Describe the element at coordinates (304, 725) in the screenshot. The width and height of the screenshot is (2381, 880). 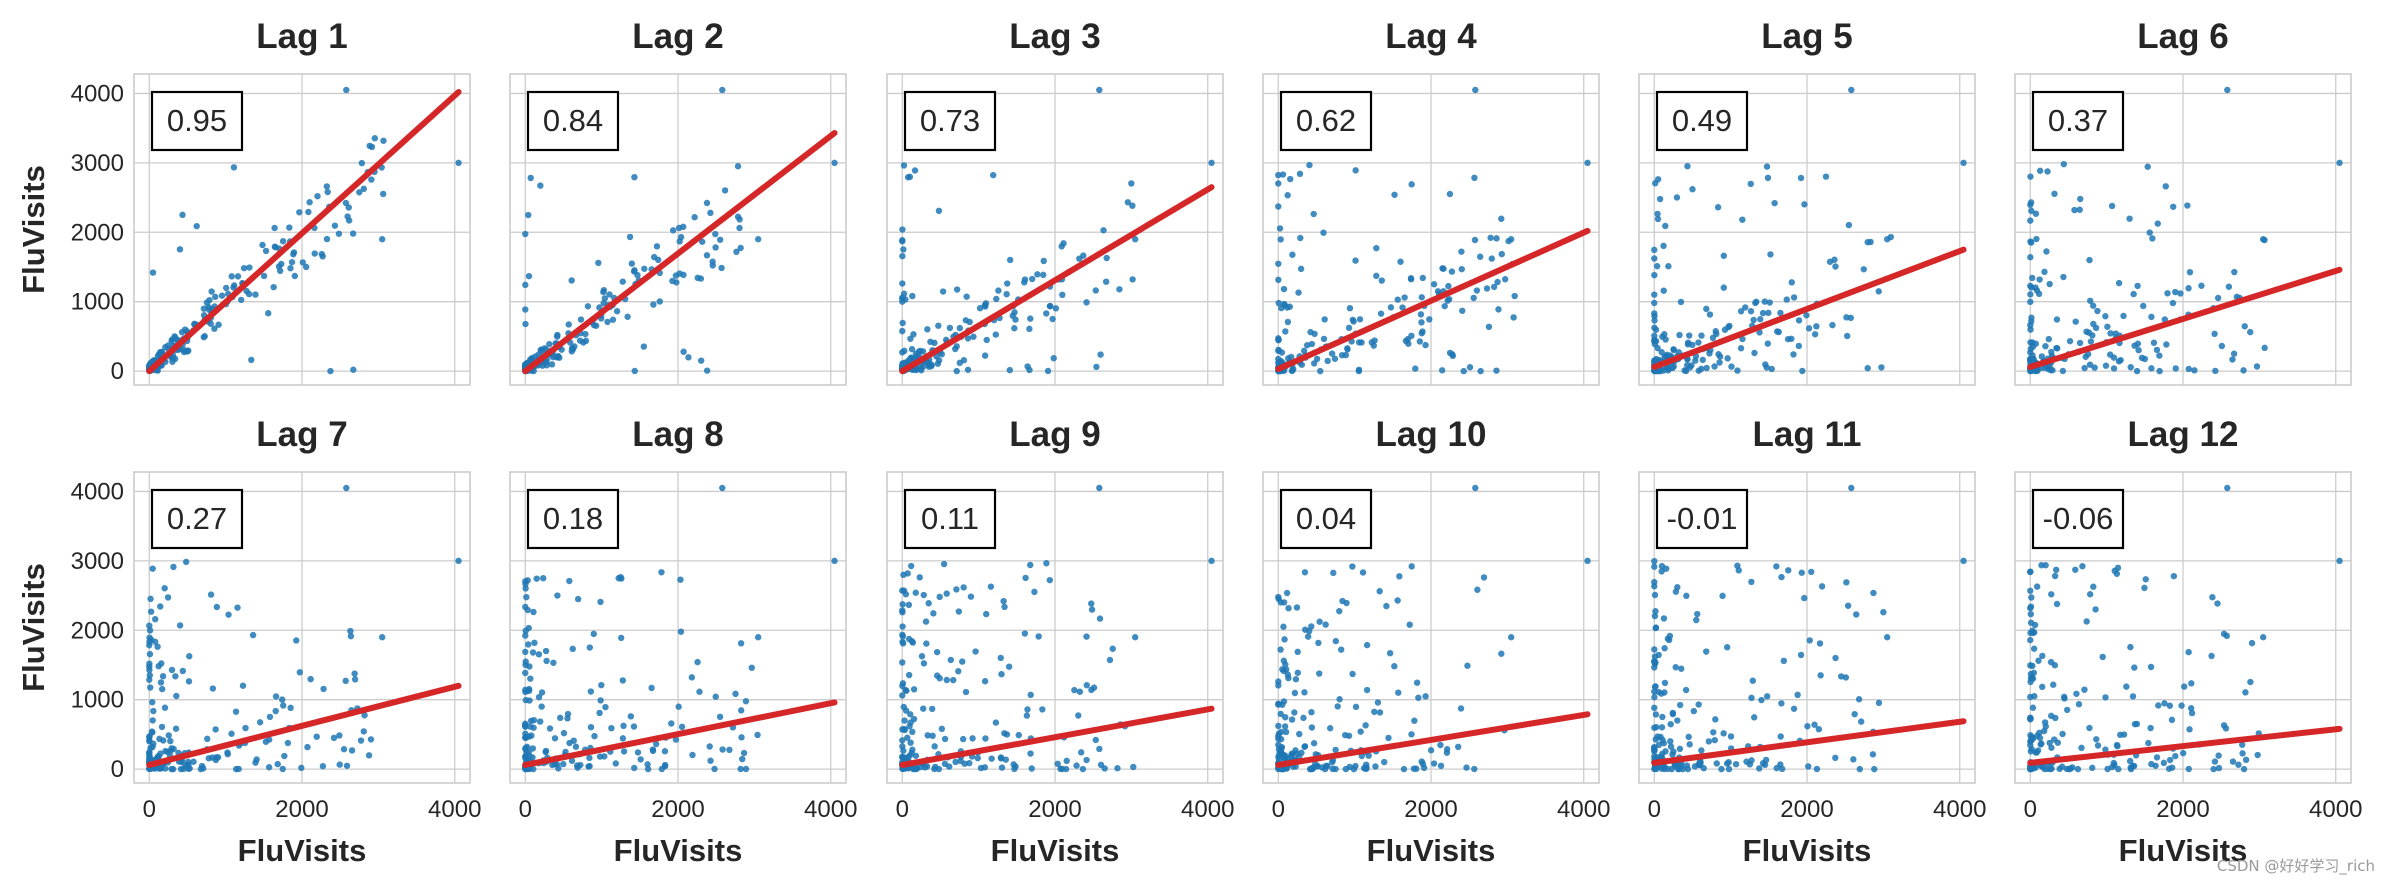
I see `regression-line` at that location.